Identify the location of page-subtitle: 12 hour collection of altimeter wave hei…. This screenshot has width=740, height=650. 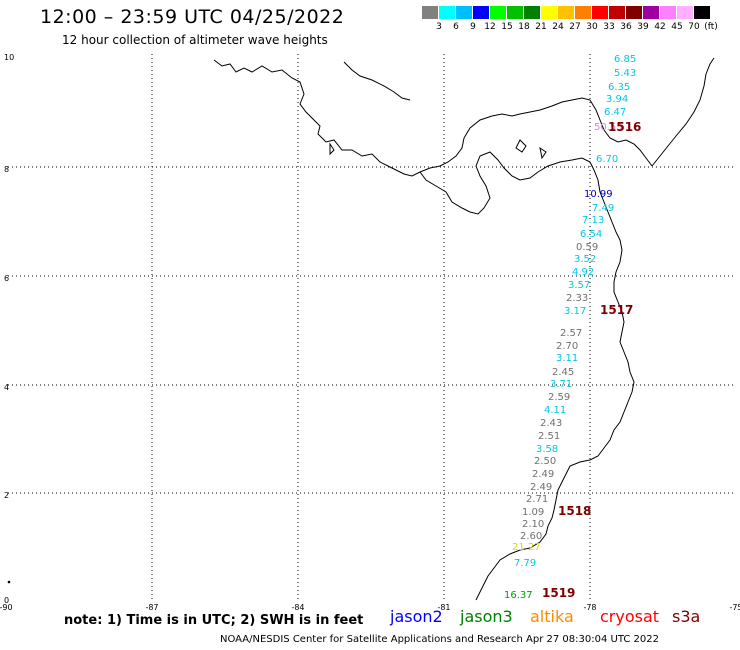
(195, 40).